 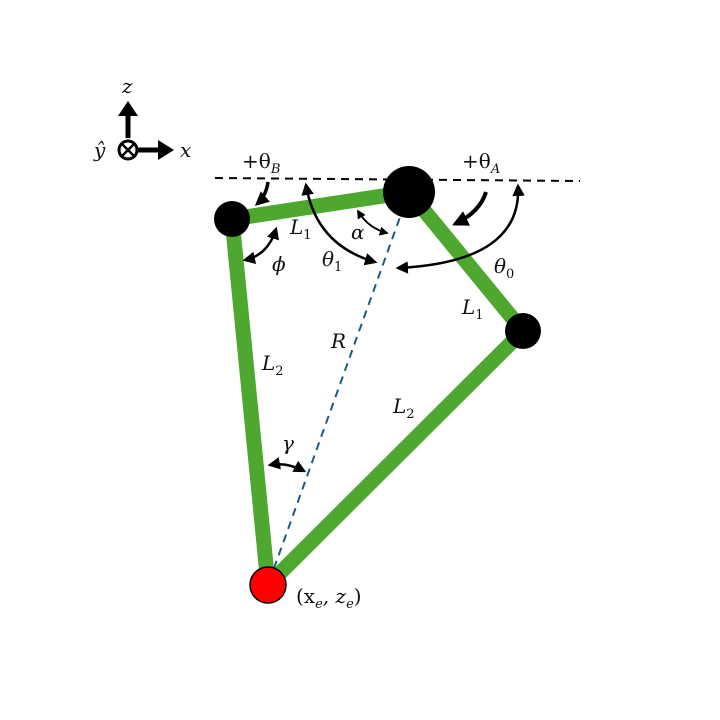 I want to click on alpha-label: α, so click(x=358, y=232).